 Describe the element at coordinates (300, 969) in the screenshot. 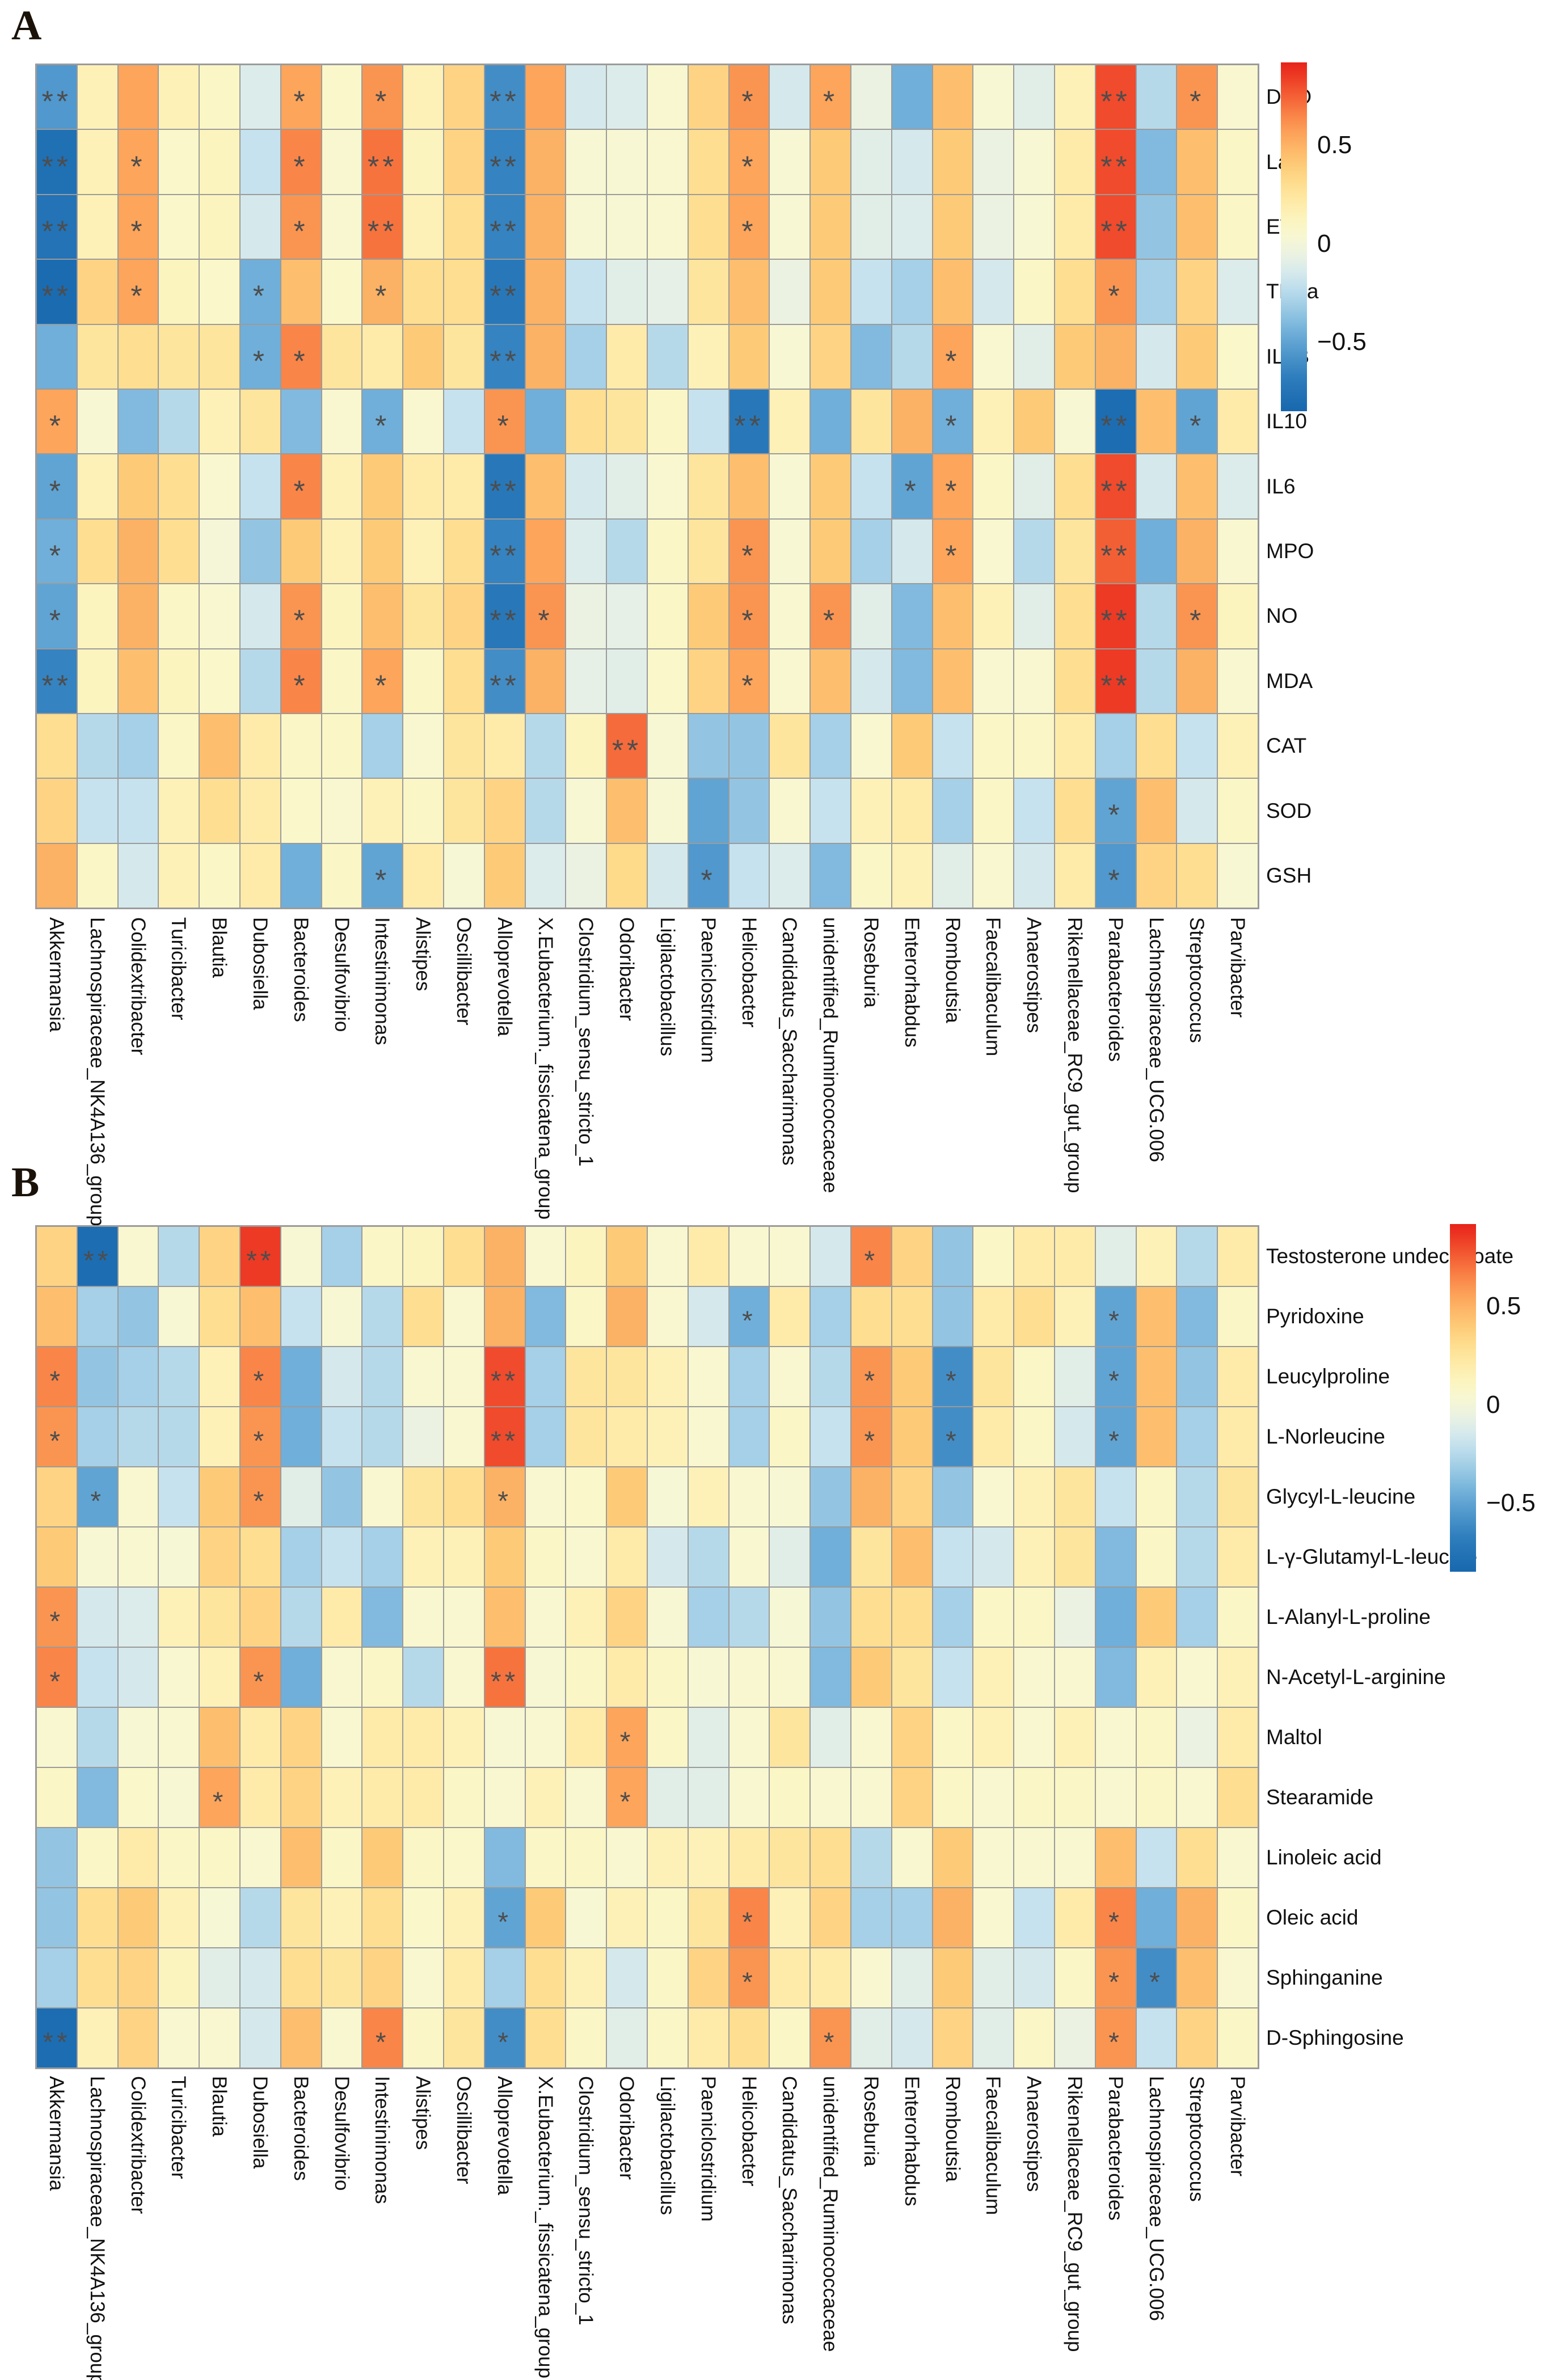

I see `column-label: Bacteroides` at that location.